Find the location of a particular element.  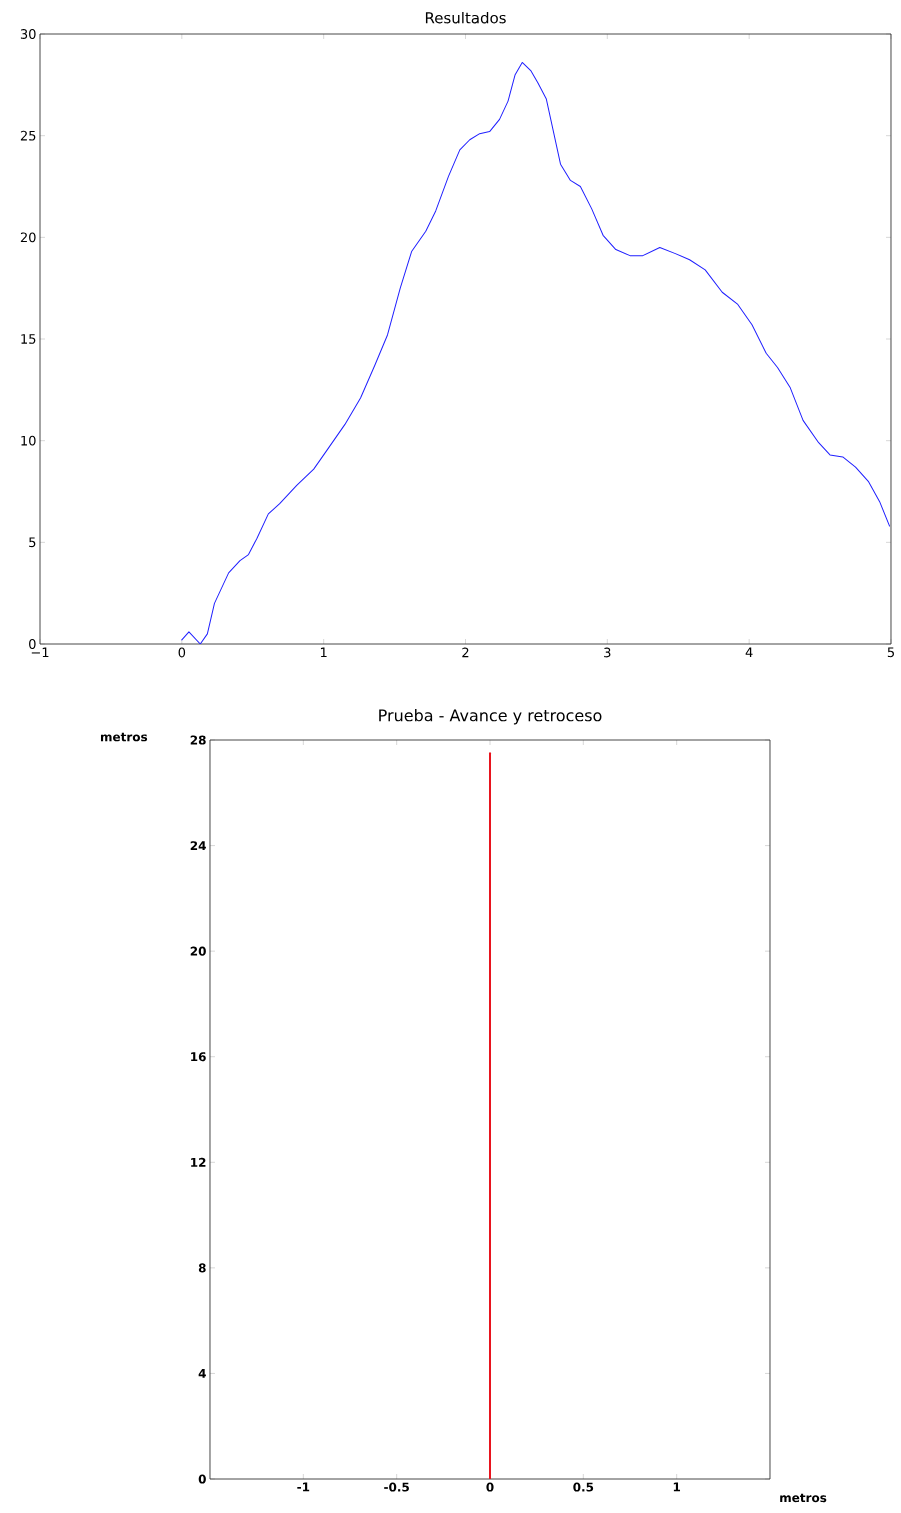

y-tick-label: 12 is located at coordinates (198, 1162).